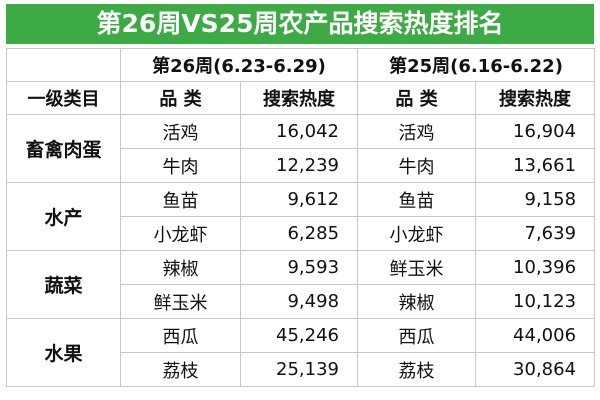 This screenshot has height=400, width=600. I want to click on blank-cell, so click(63, 65).